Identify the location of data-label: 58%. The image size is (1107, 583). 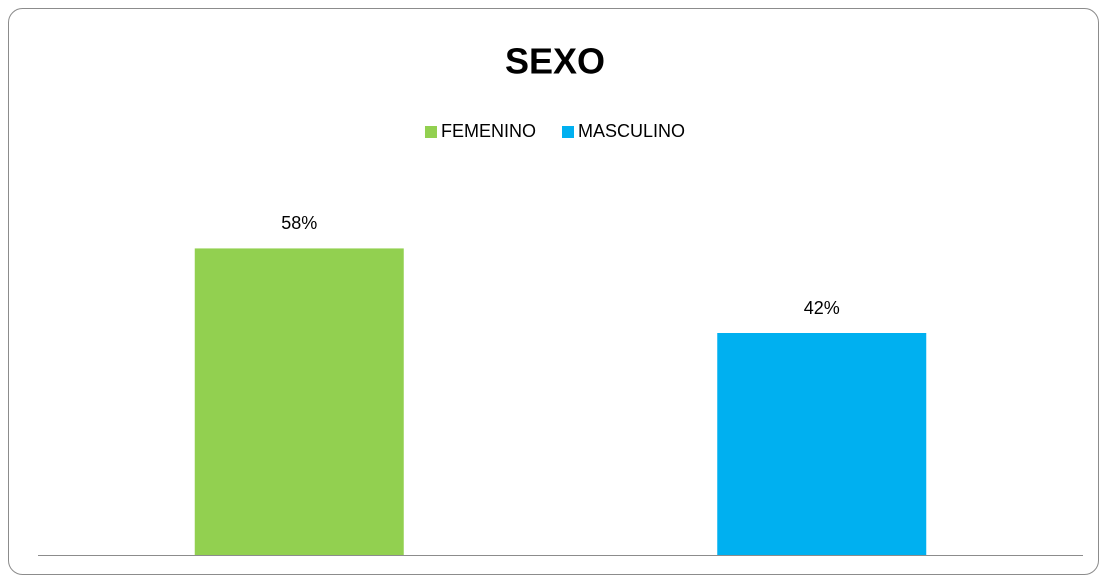
(299, 223).